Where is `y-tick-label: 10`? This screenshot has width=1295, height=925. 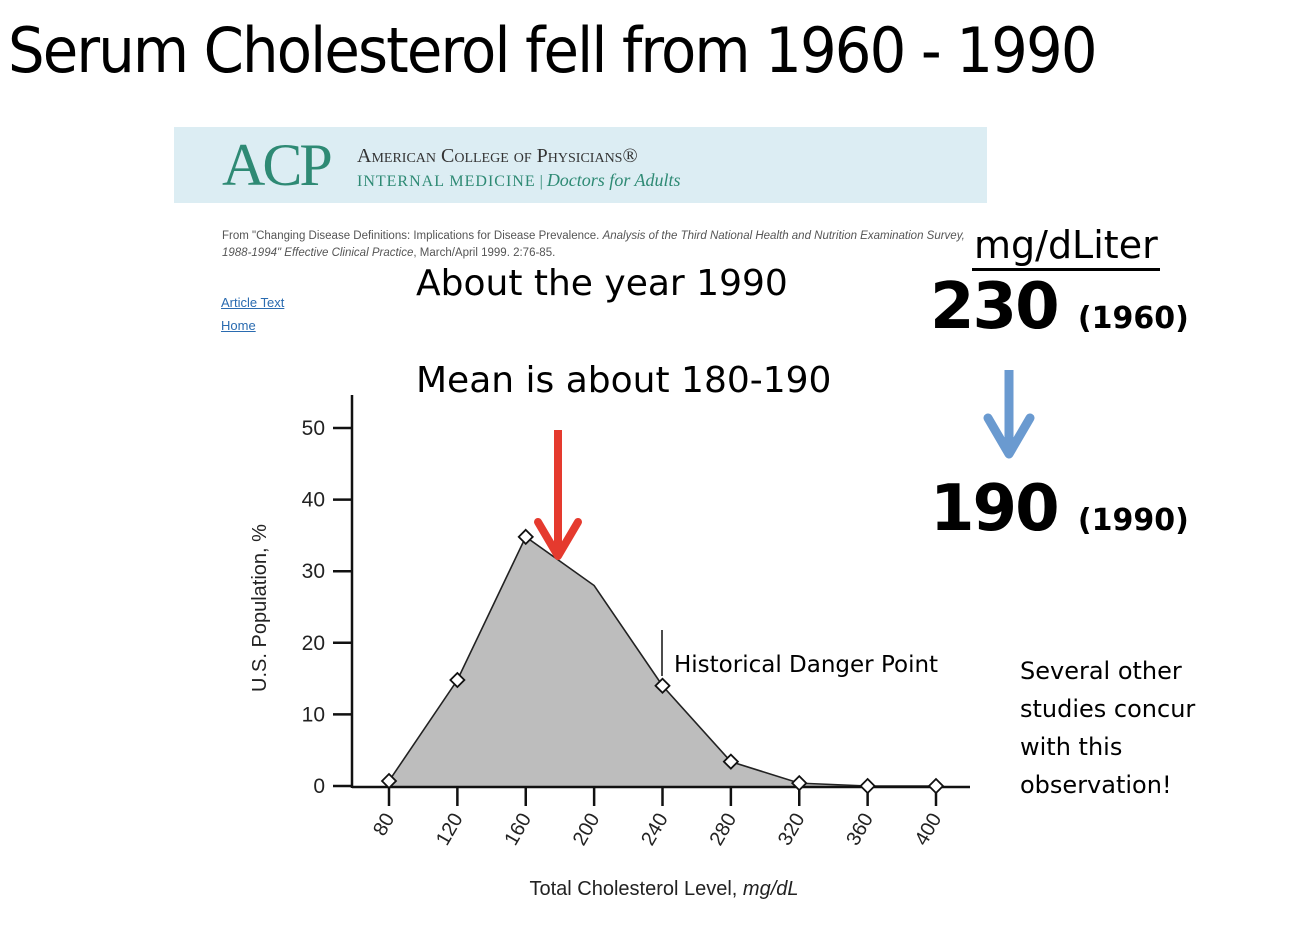 y-tick-label: 10 is located at coordinates (313, 714).